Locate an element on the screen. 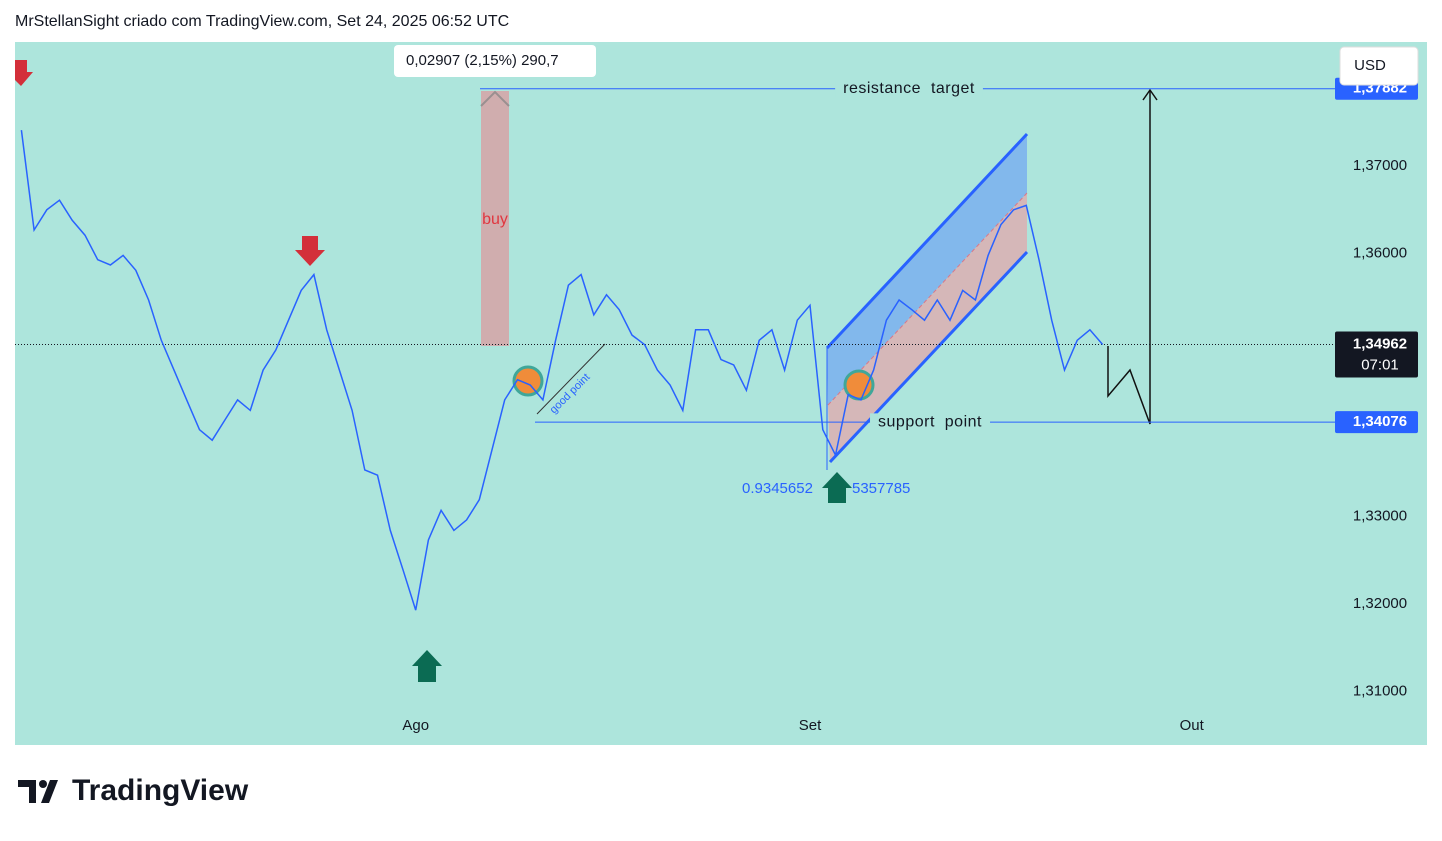 Image resolution: width=1442 pixels, height=841 pixels. marker is located at coordinates (528, 381).